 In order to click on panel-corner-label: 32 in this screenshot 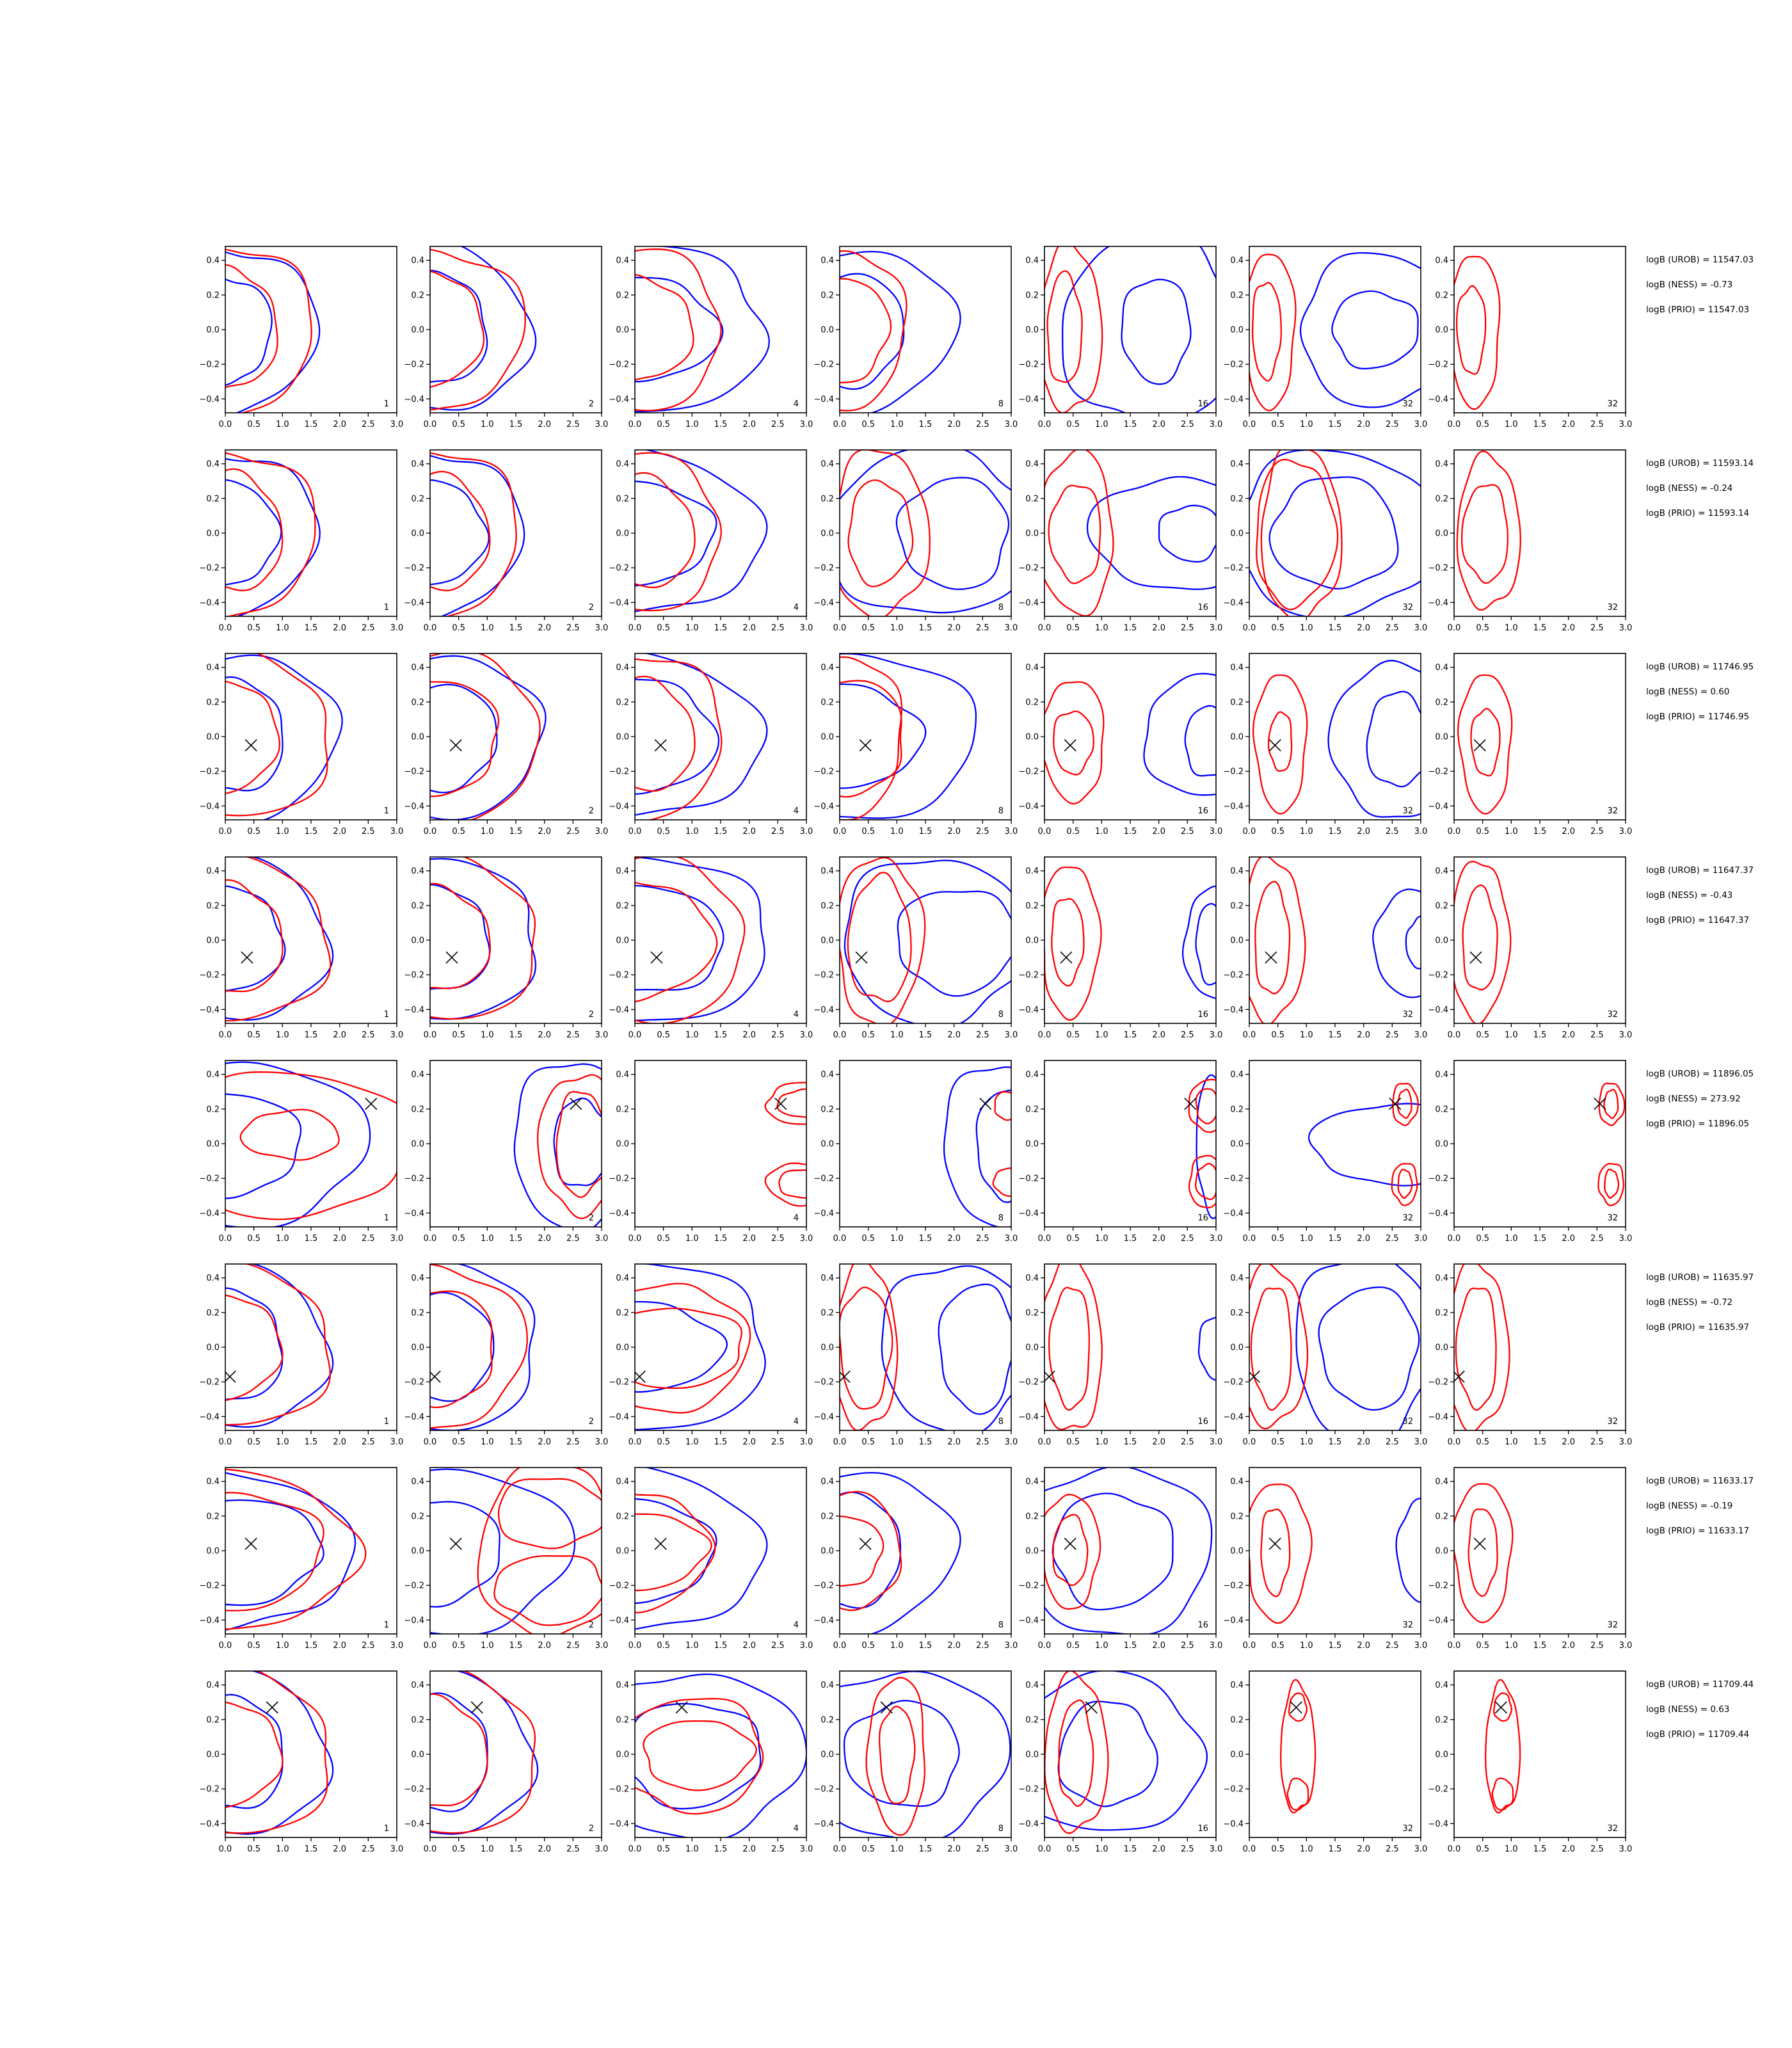, I will do `click(1407, 1625)`.